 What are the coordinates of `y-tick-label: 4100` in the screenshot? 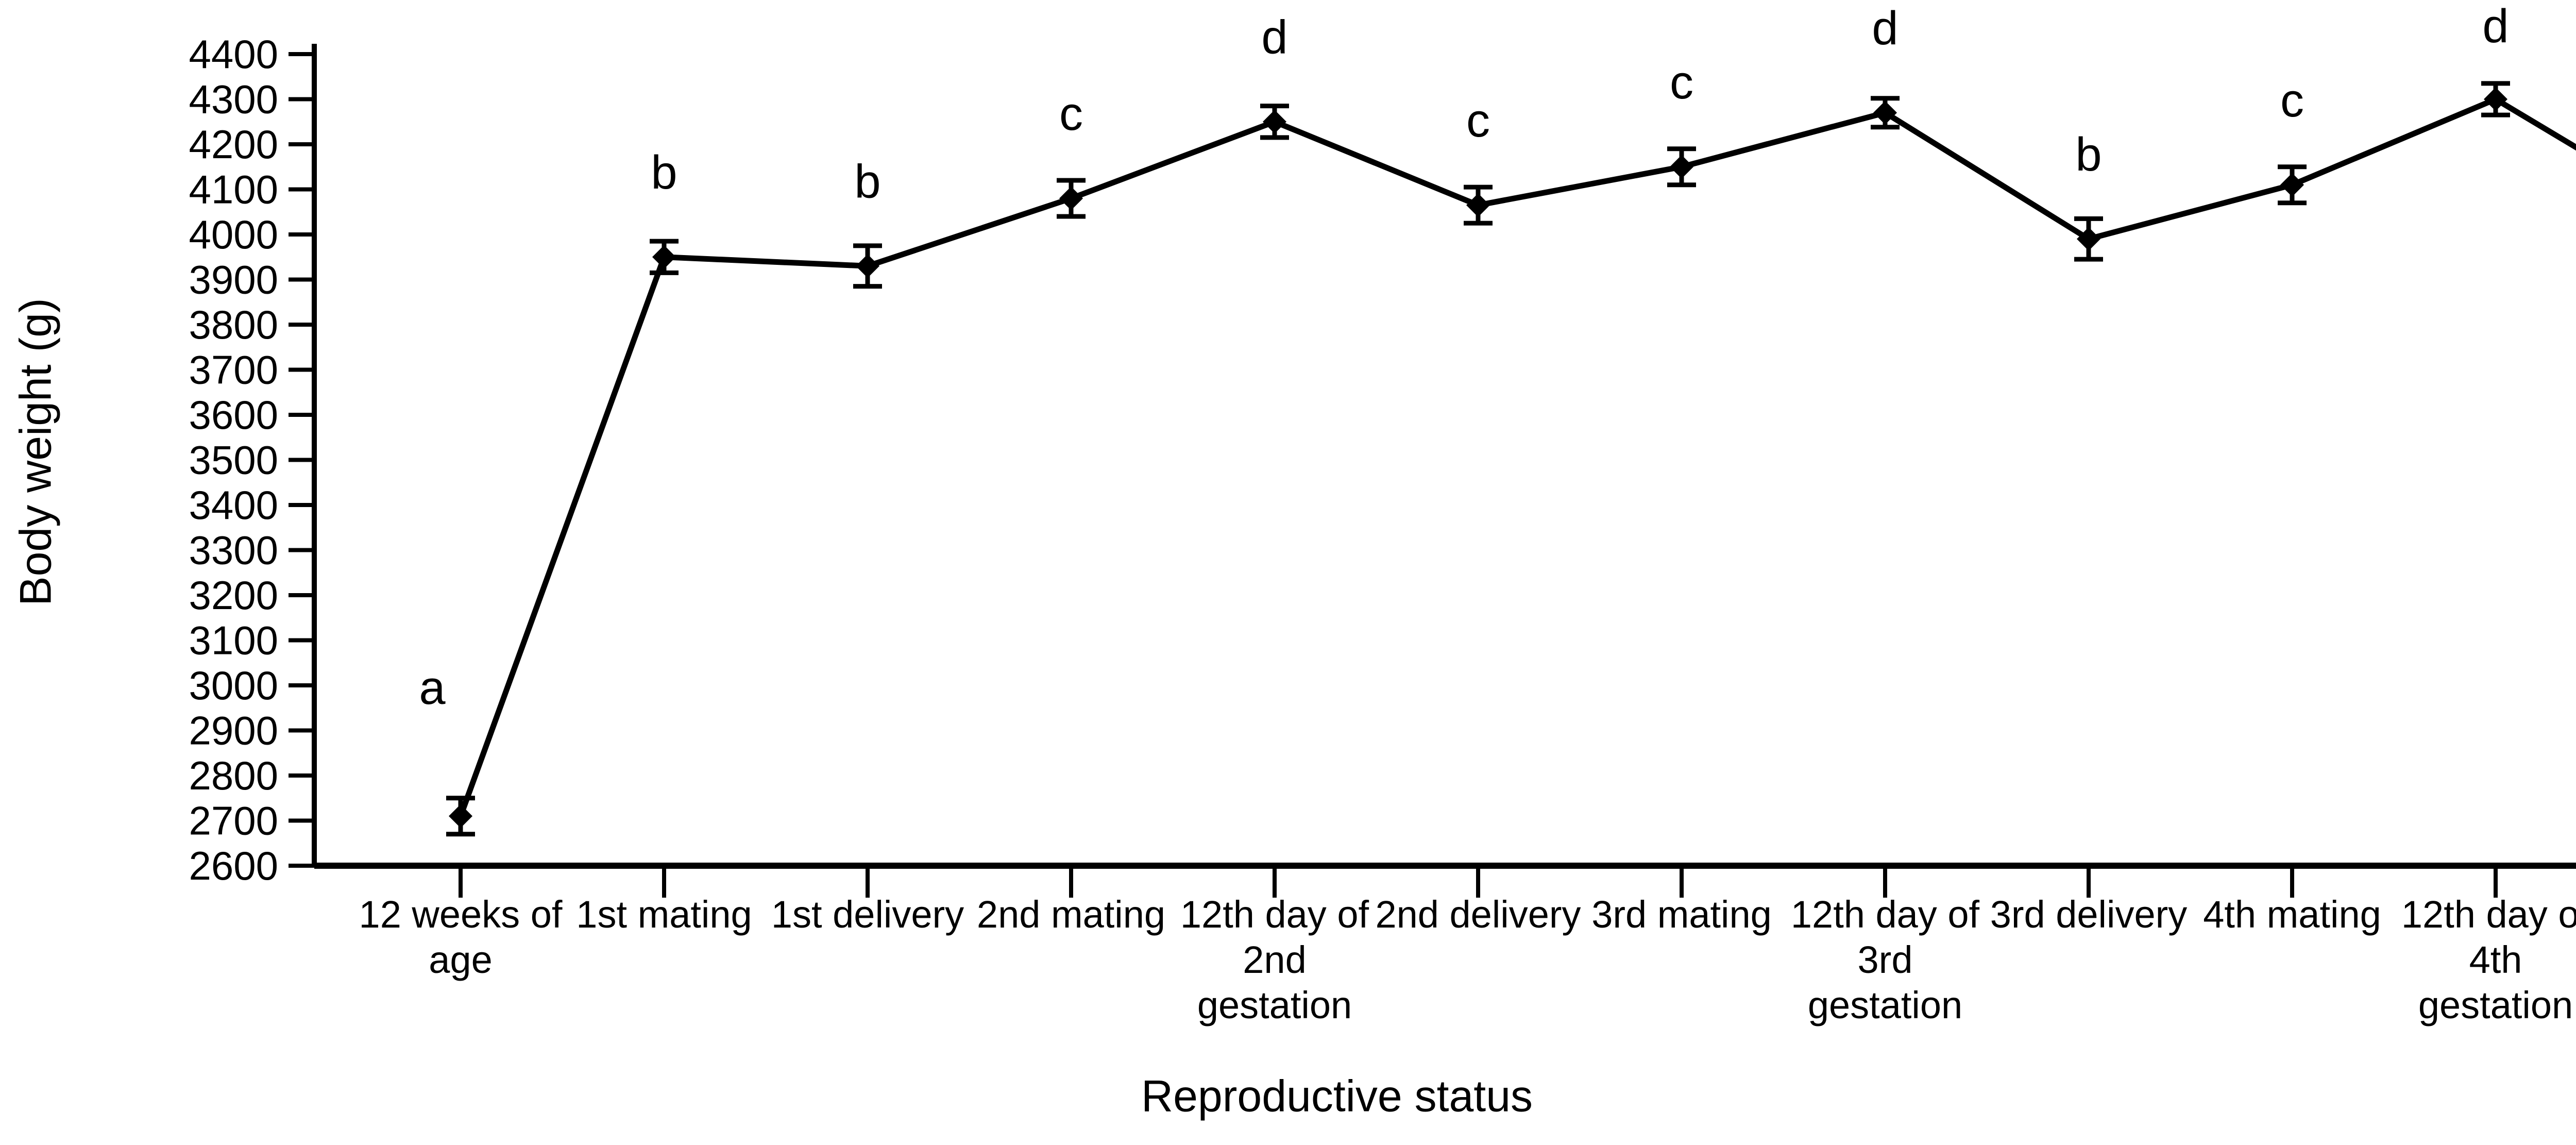 It's located at (233, 189).